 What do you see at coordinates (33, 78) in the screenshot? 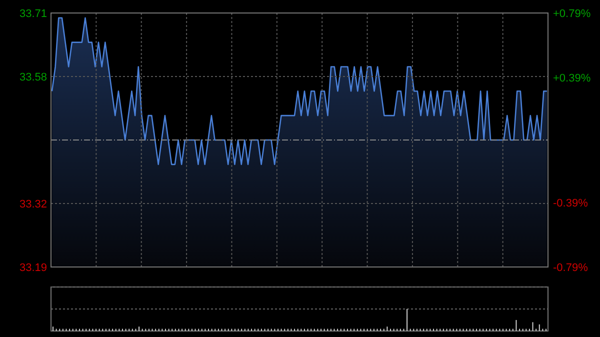
I see `y-tick-label: 33.58` at bounding box center [33, 78].